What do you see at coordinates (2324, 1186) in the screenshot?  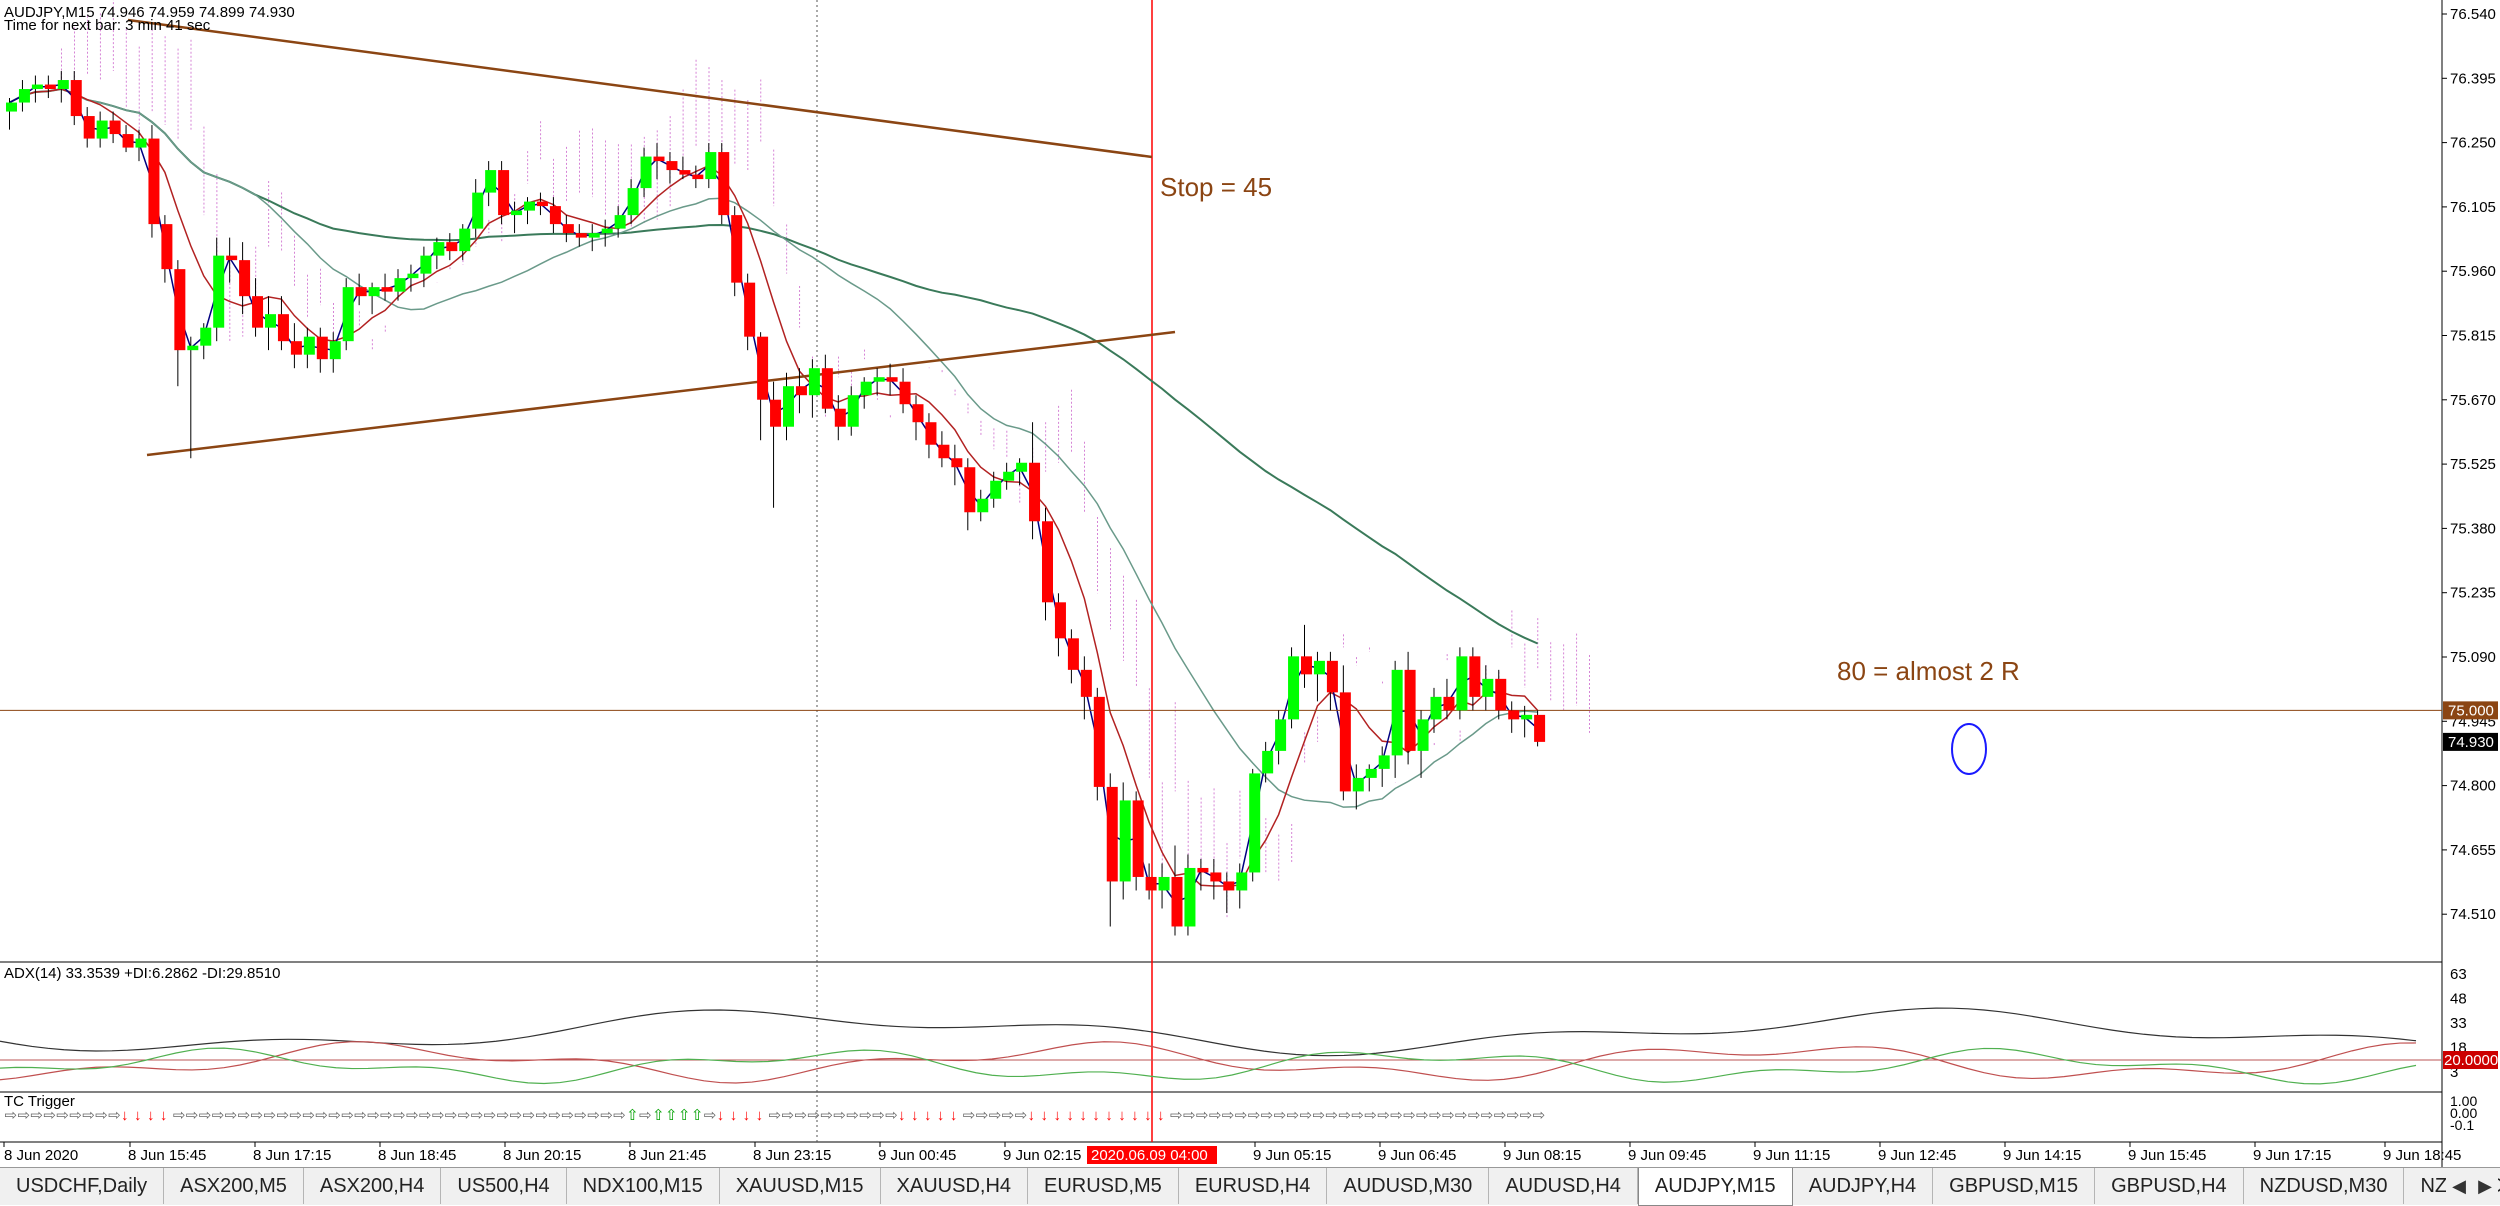 I see `chart-tab: NZDUSD,M30` at bounding box center [2324, 1186].